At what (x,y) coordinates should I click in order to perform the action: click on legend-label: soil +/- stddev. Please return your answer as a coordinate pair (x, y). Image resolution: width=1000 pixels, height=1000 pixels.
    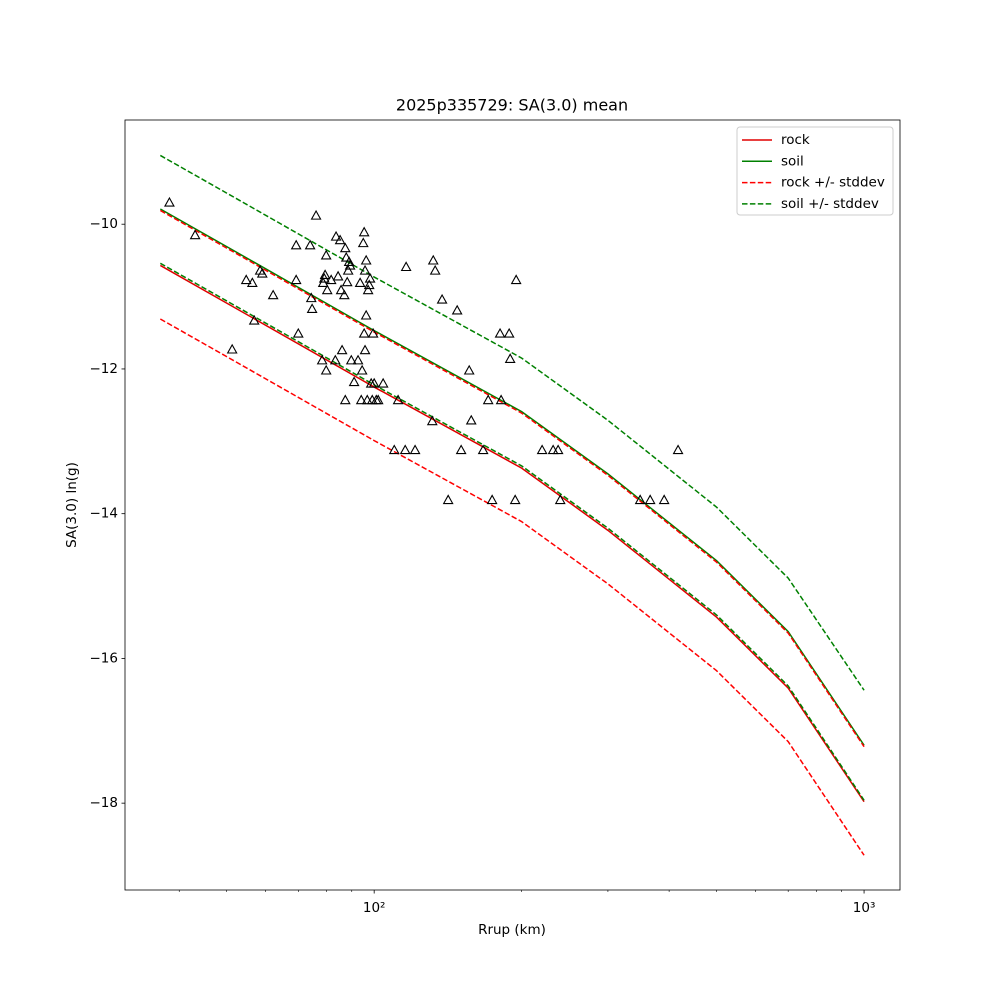
    Looking at the image, I should click on (830, 204).